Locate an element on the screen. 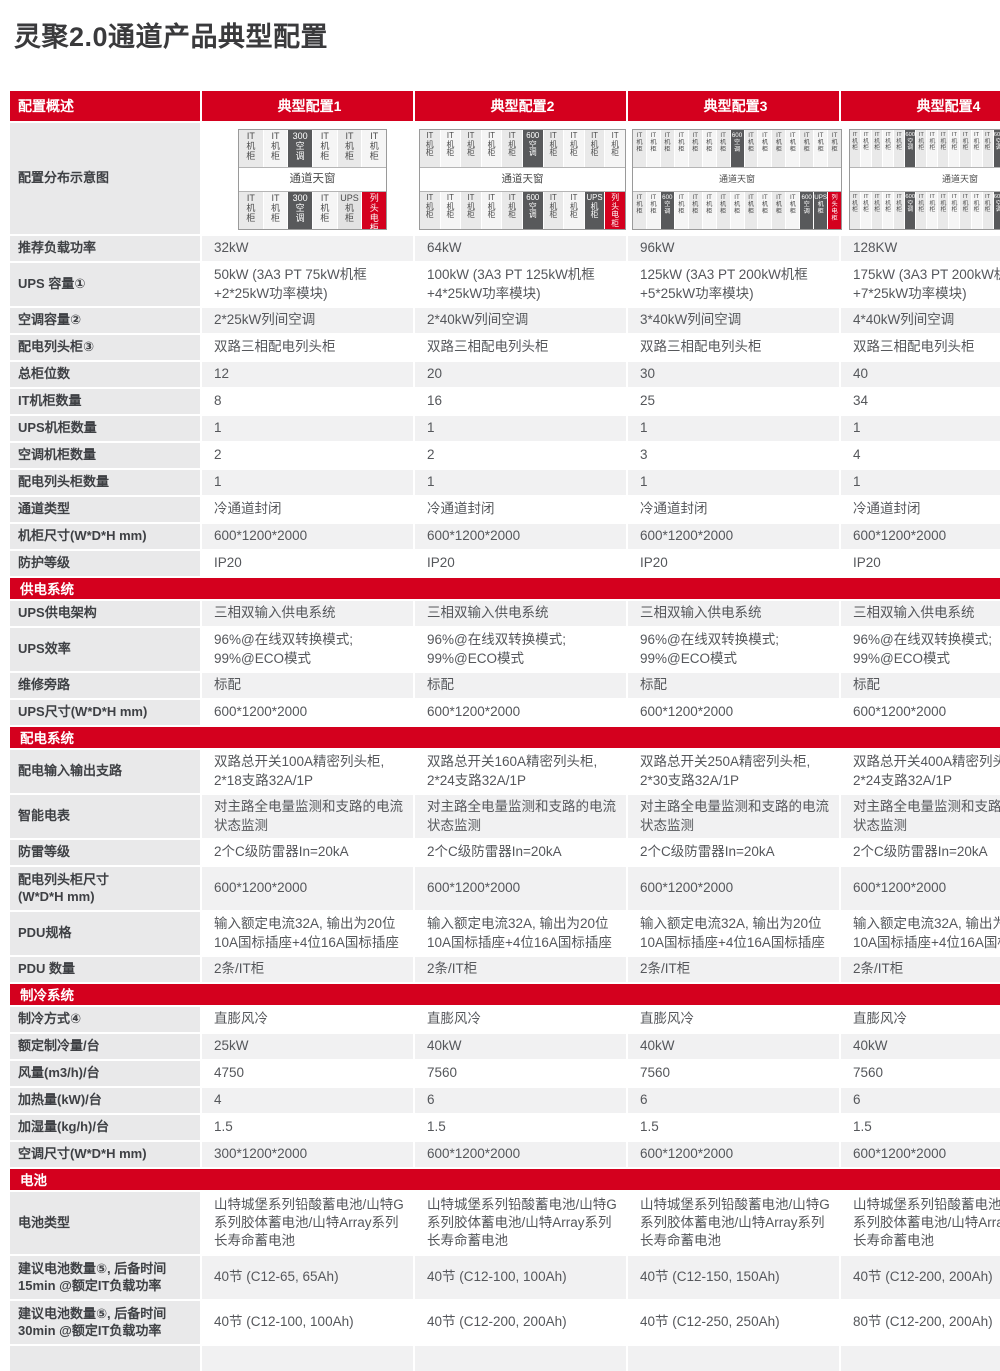  spec-value-config1: 对主路全电量监测和支路的电流 状态监测 is located at coordinates (307, 816).